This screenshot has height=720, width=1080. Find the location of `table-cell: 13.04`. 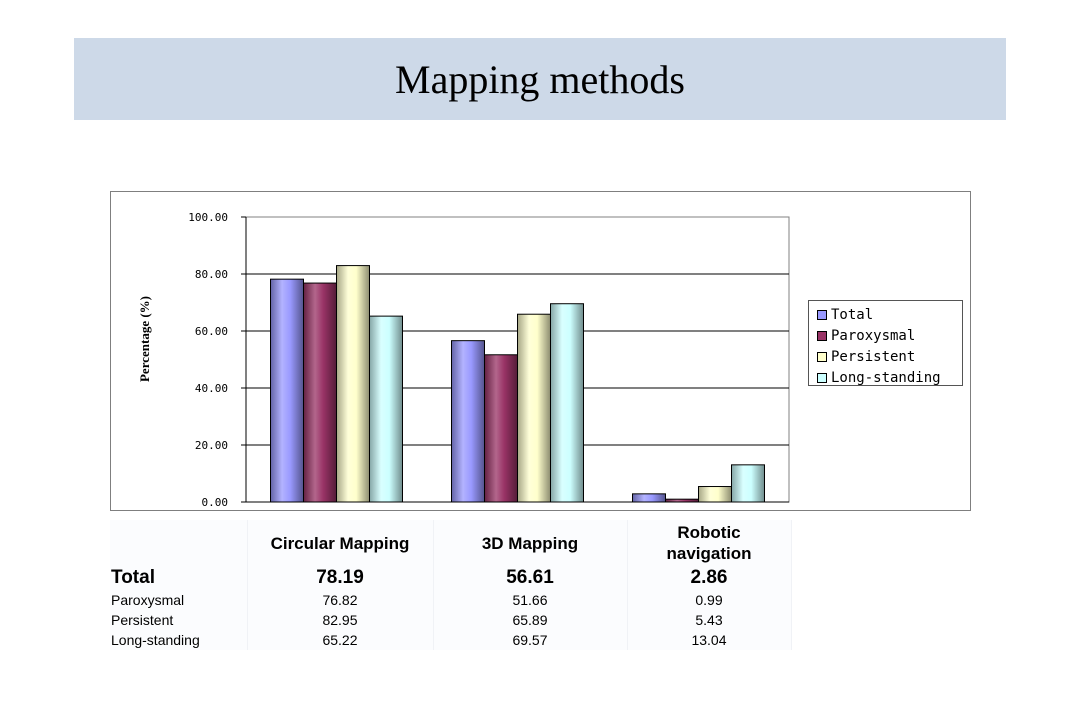

table-cell: 13.04 is located at coordinates (709, 640).